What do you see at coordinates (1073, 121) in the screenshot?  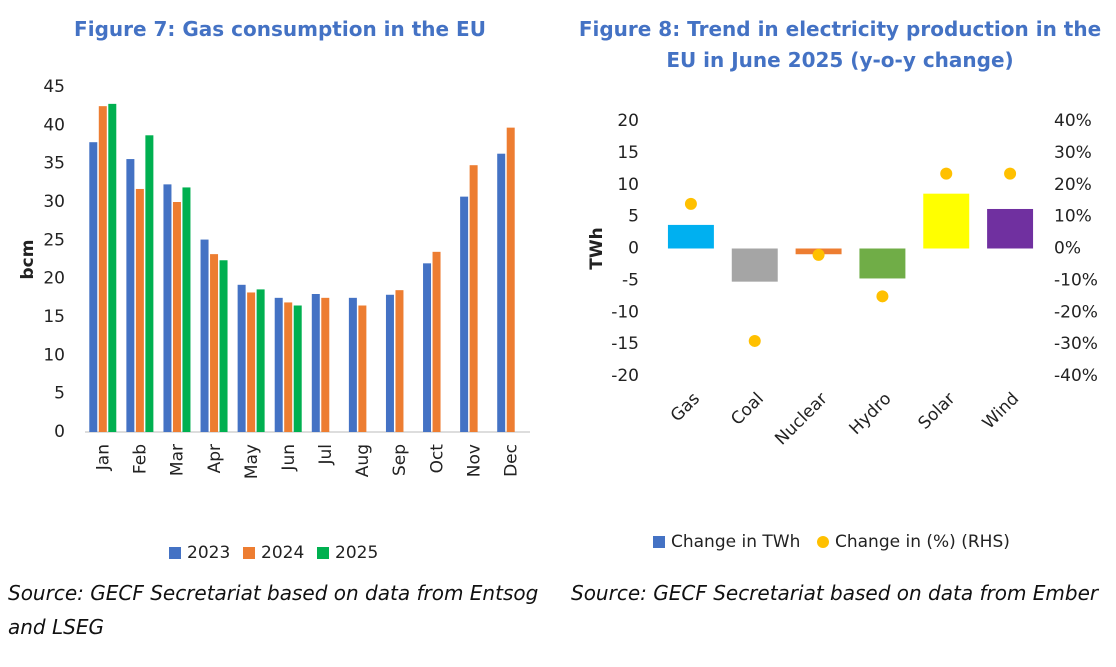 I see `y-tick-label: 40%` at bounding box center [1073, 121].